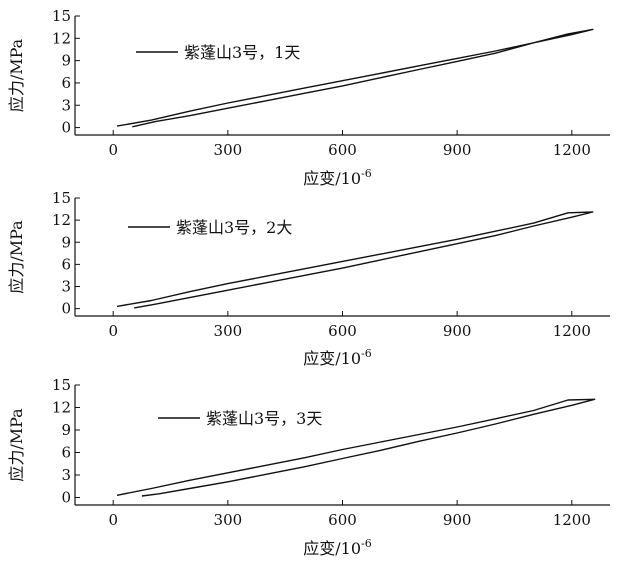 Image resolution: width=619 pixels, height=562 pixels. Describe the element at coordinates (234, 227) in the screenshot. I see `legend-label: 紫蓬山3号，2大` at that location.